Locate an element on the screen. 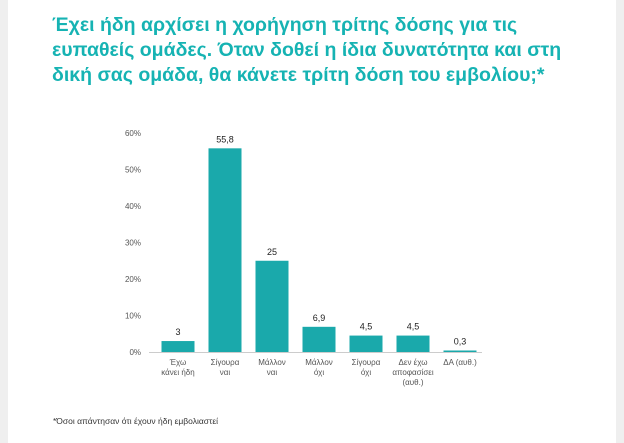 The image size is (624, 443). y-tick-label: 40% is located at coordinates (133, 206).